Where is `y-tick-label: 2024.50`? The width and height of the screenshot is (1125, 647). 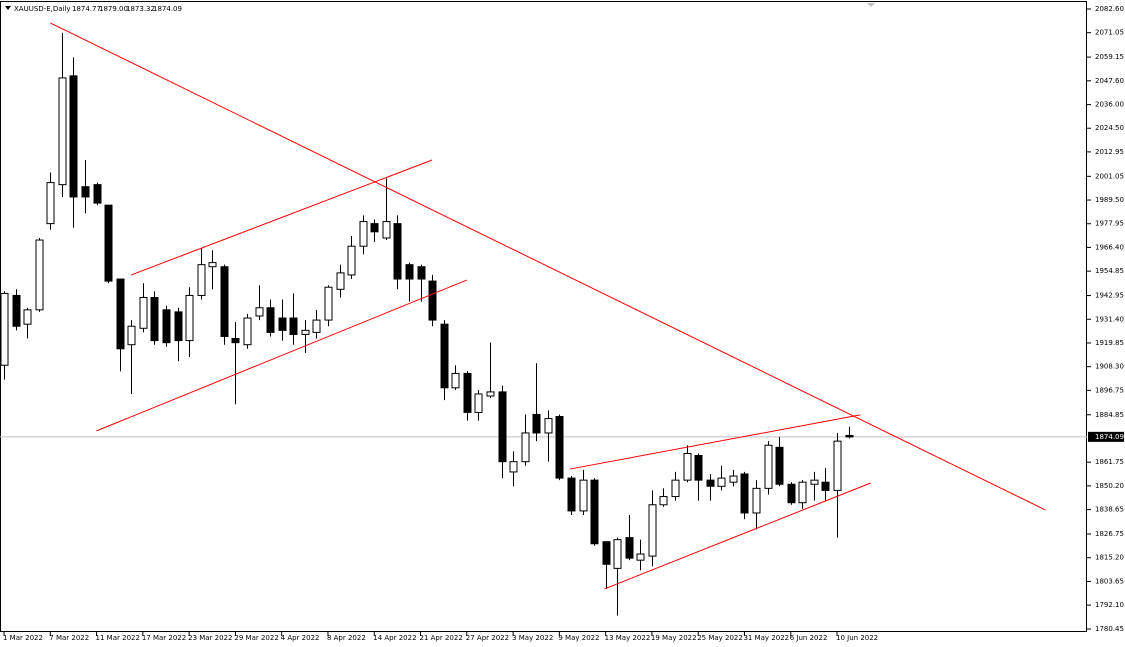 y-tick-label: 2024.50 is located at coordinates (1109, 128).